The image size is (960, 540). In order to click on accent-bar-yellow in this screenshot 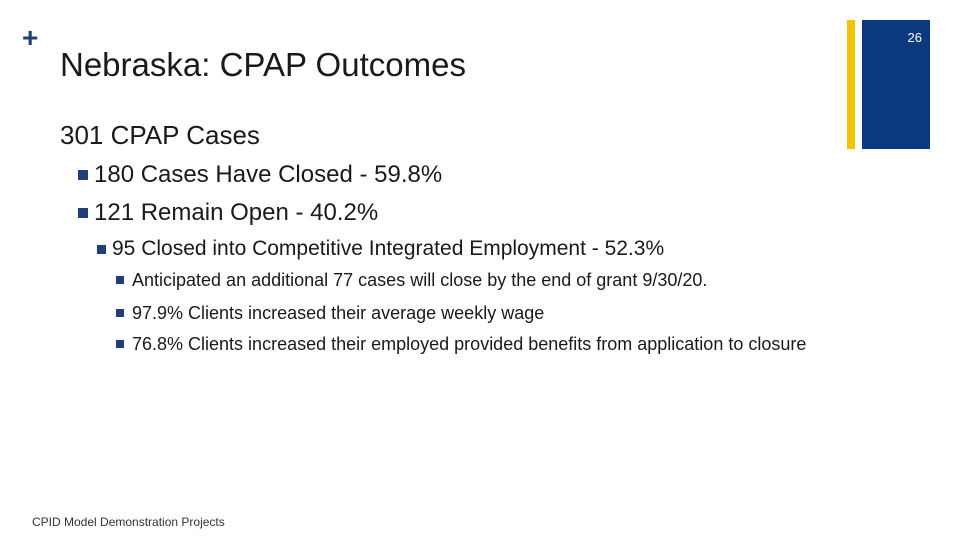, I will do `click(851, 84)`.